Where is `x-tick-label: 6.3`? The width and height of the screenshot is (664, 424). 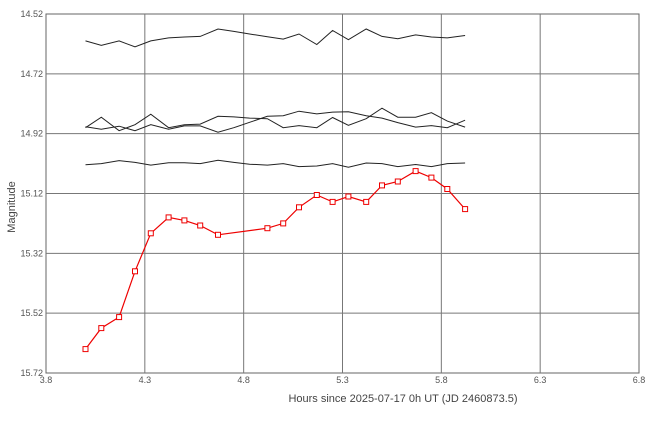
x-tick-label: 6.3 is located at coordinates (540, 380).